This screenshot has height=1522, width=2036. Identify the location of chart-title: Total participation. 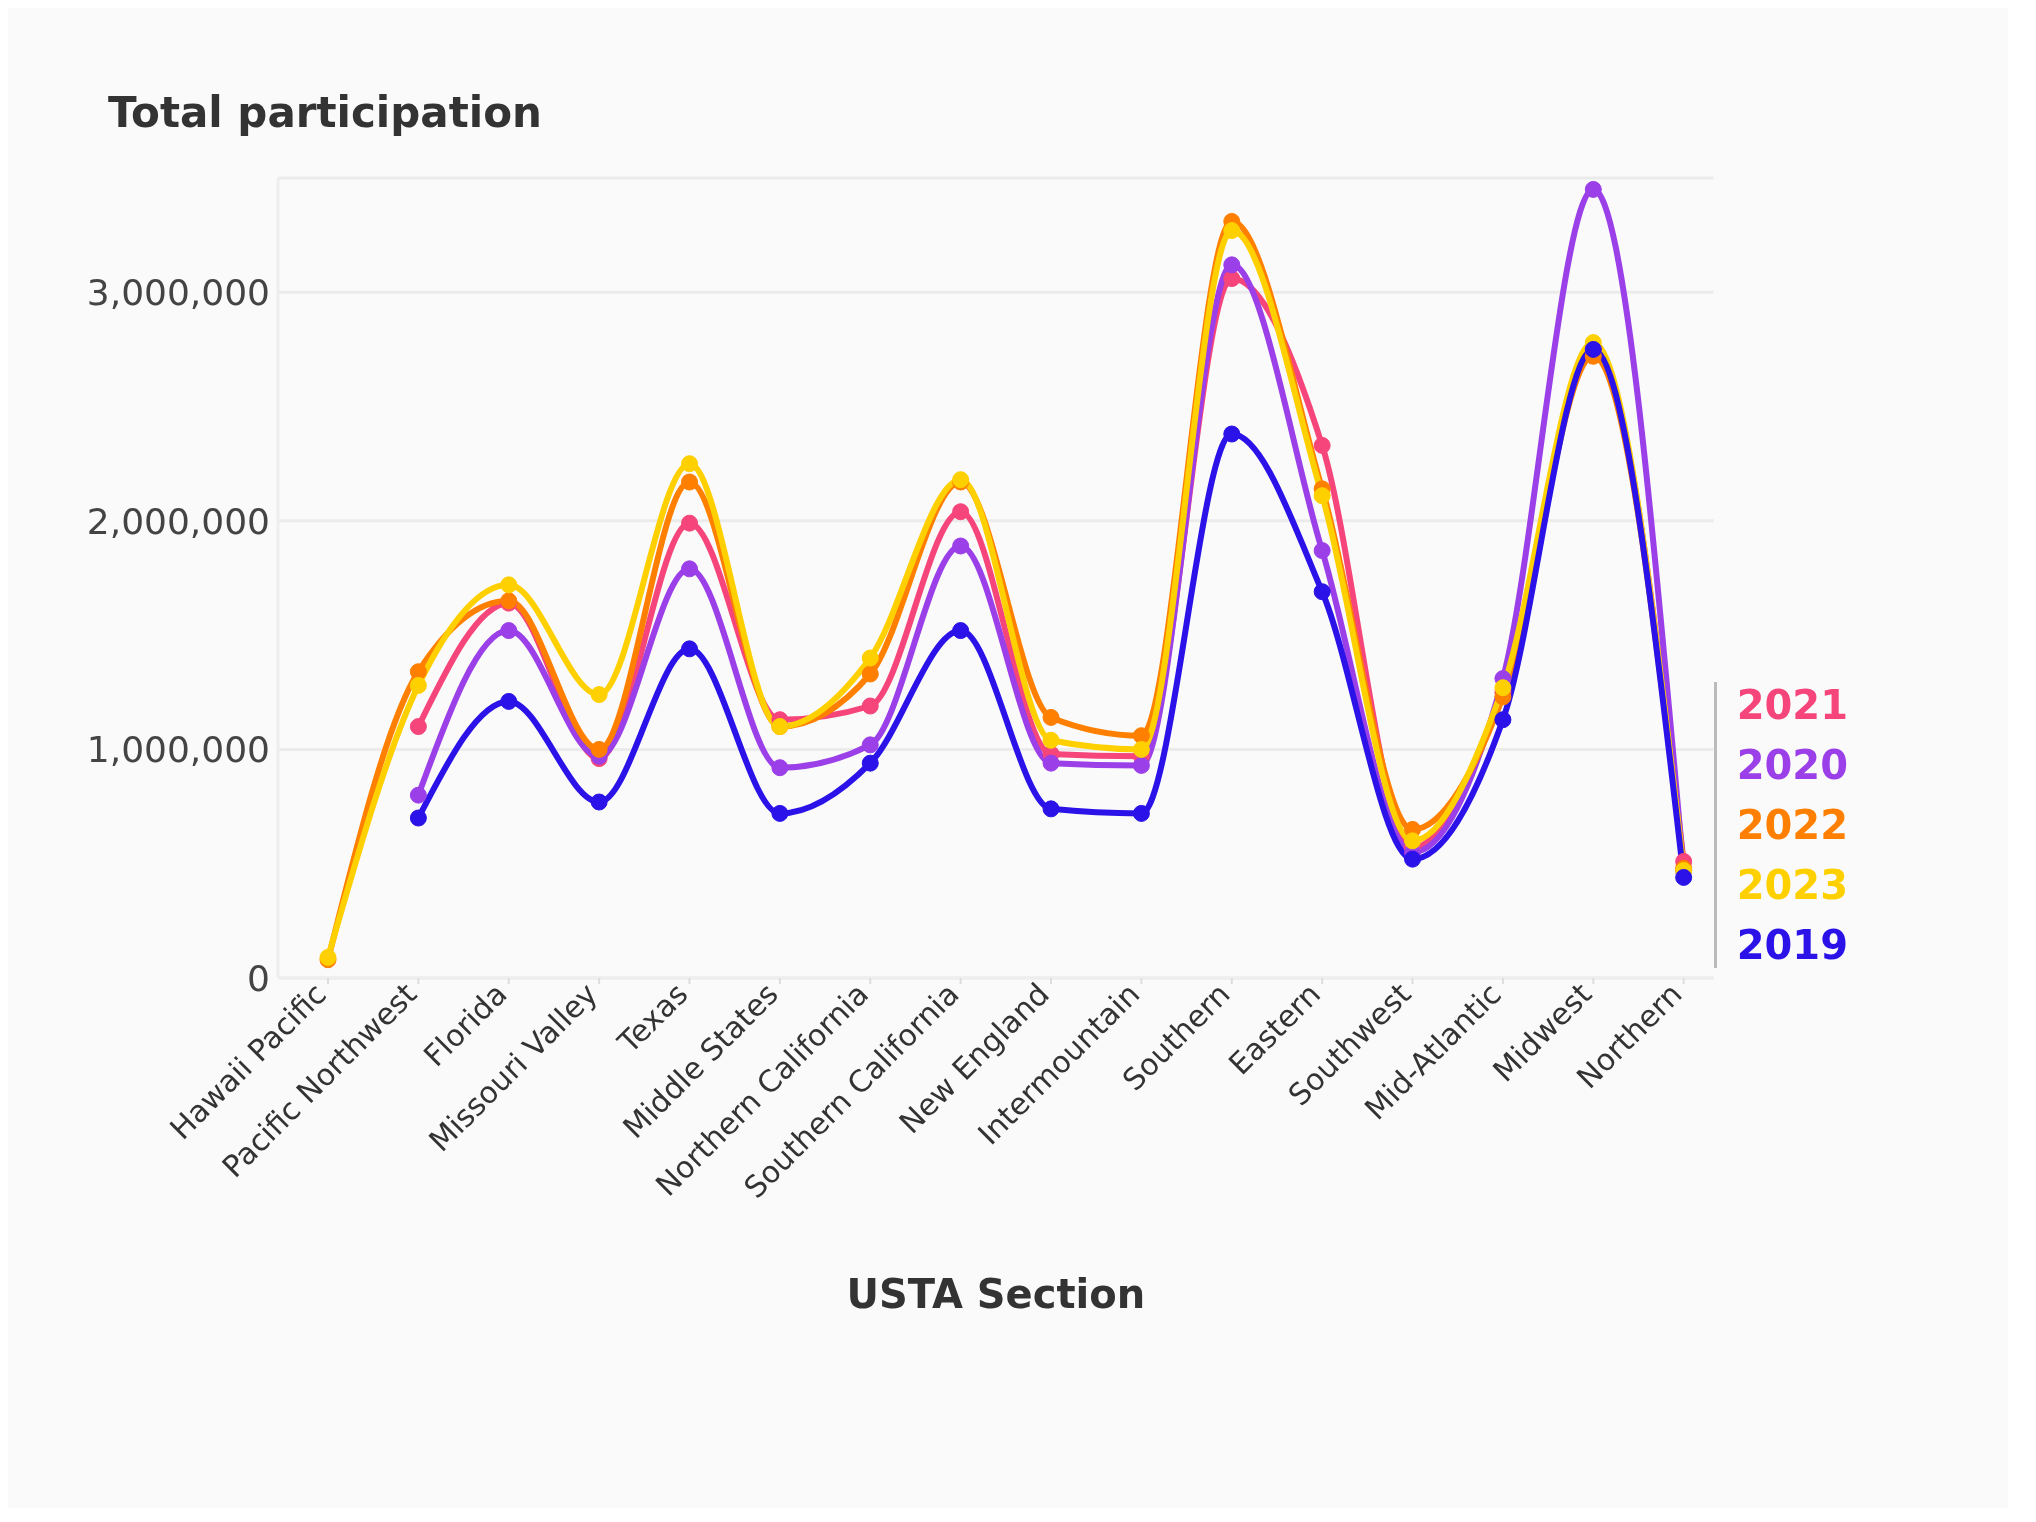
(325, 112).